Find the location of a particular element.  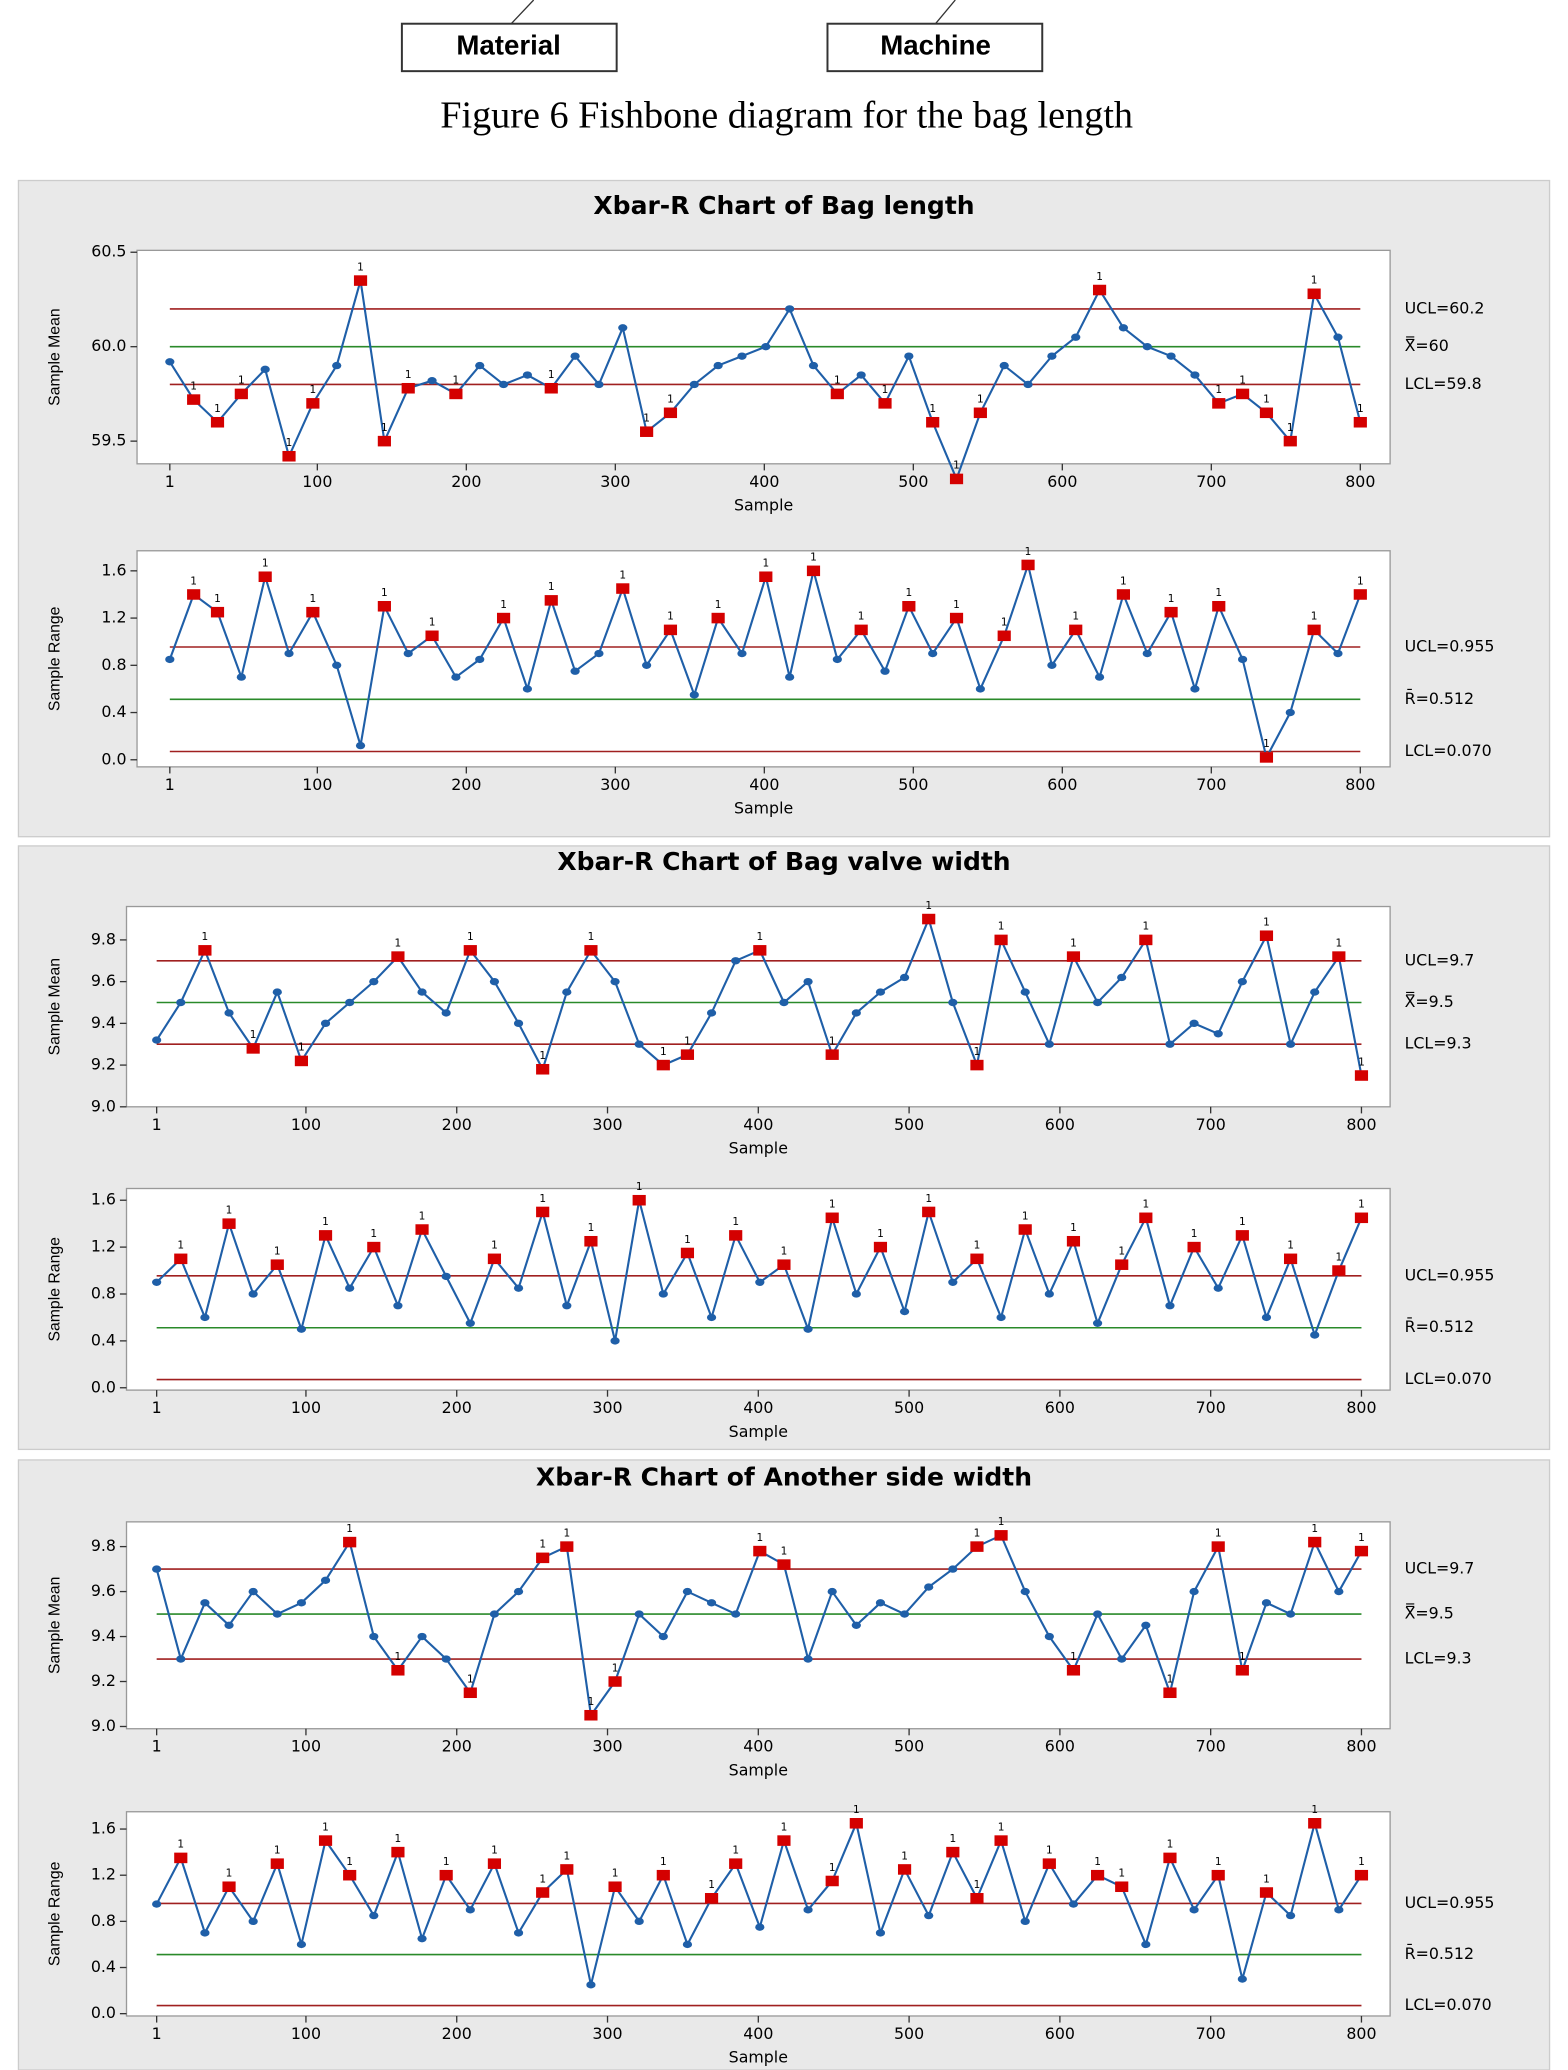

box-label: Machine is located at coordinates (935, 45).